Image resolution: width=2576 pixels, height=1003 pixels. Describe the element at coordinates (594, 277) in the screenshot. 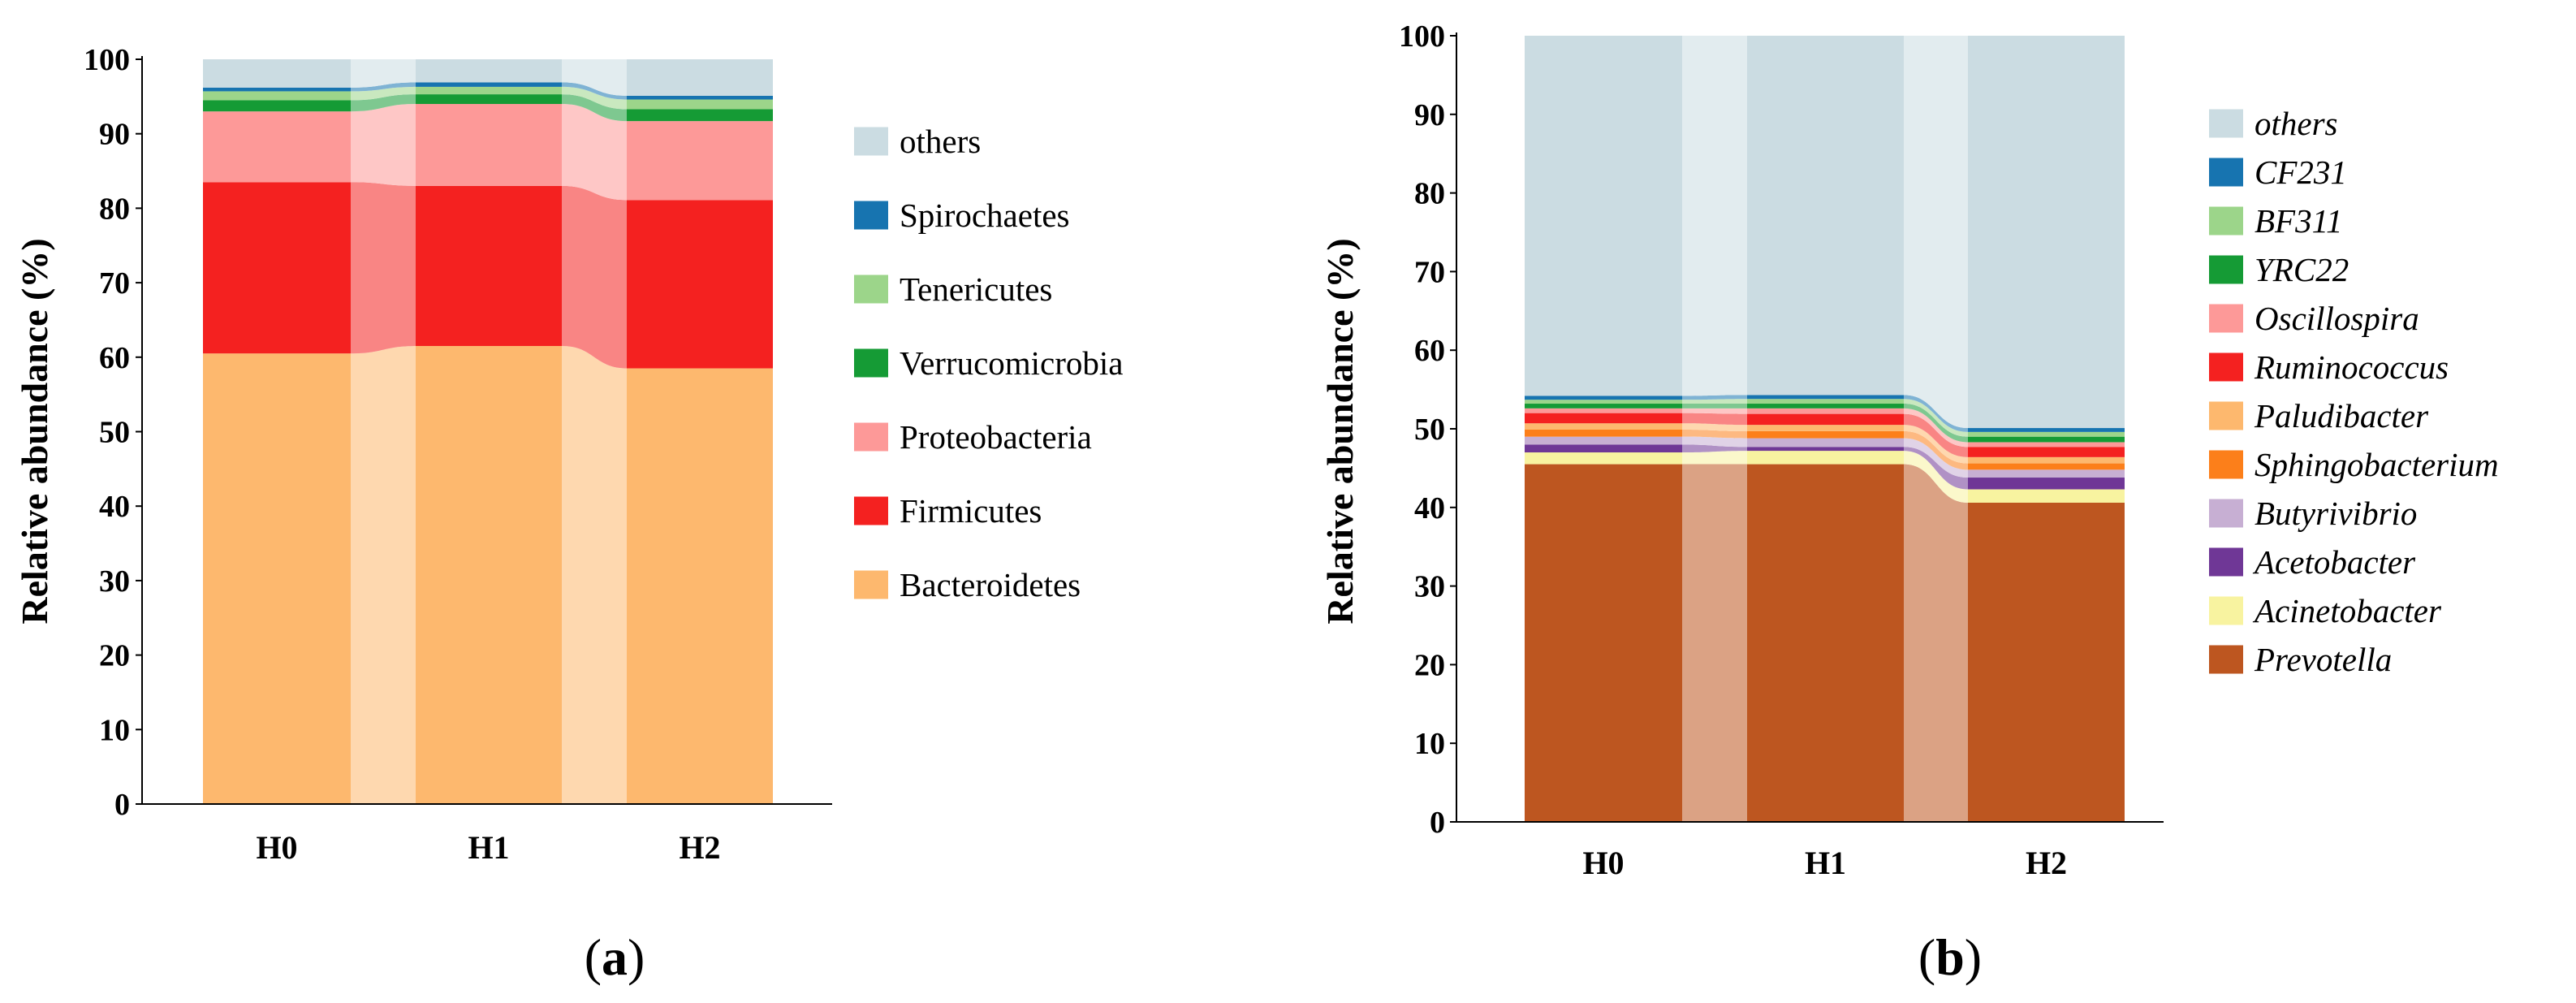

I see `flow-firmicutes-h1-h2` at that location.